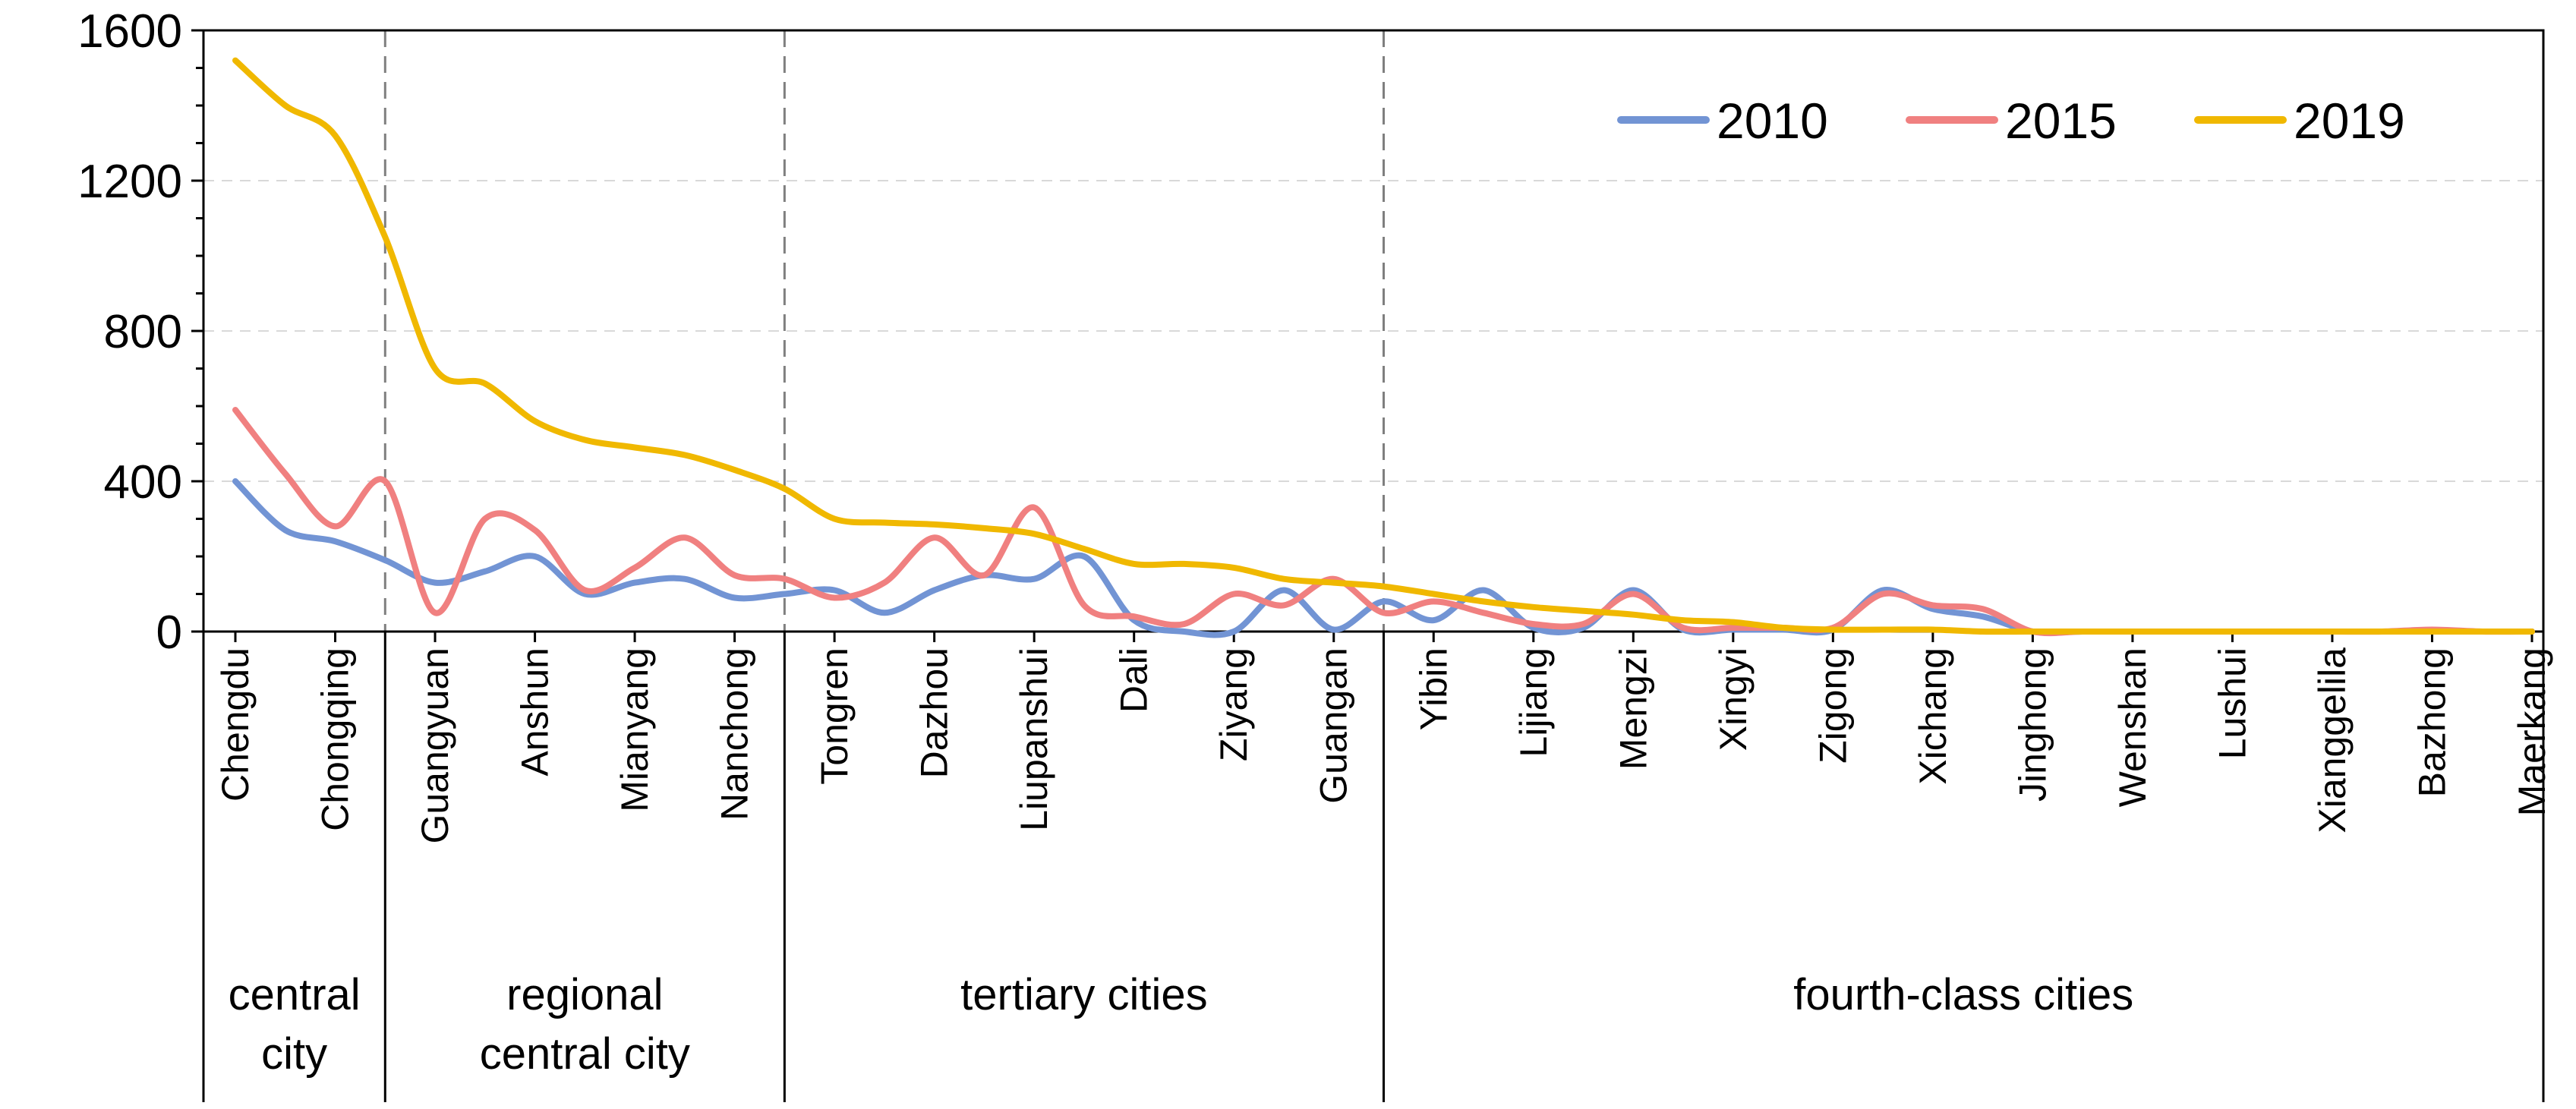  What do you see at coordinates (129, 182) in the screenshot?
I see `y-tick-label: 1200` at bounding box center [129, 182].